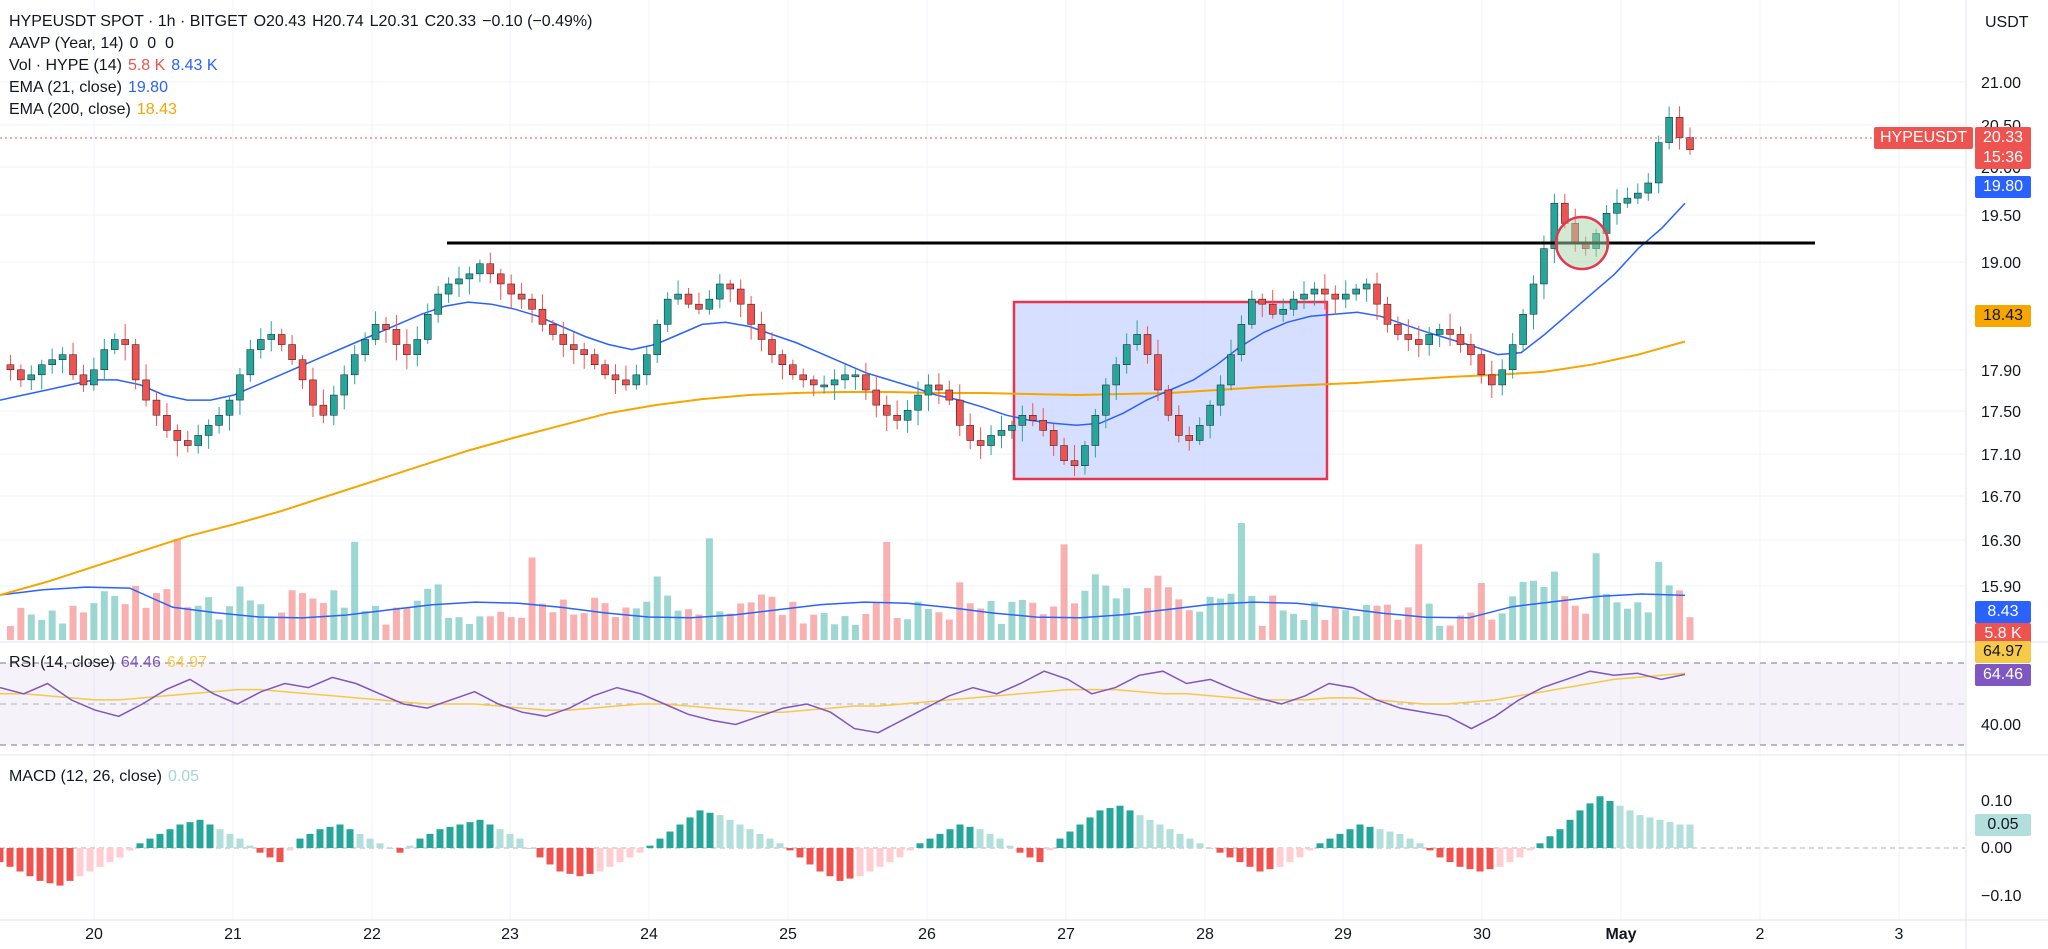 The image size is (2048, 949). What do you see at coordinates (1924, 138) in the screenshot?
I see `symbol-price-tag: HYPEUSDT` at bounding box center [1924, 138].